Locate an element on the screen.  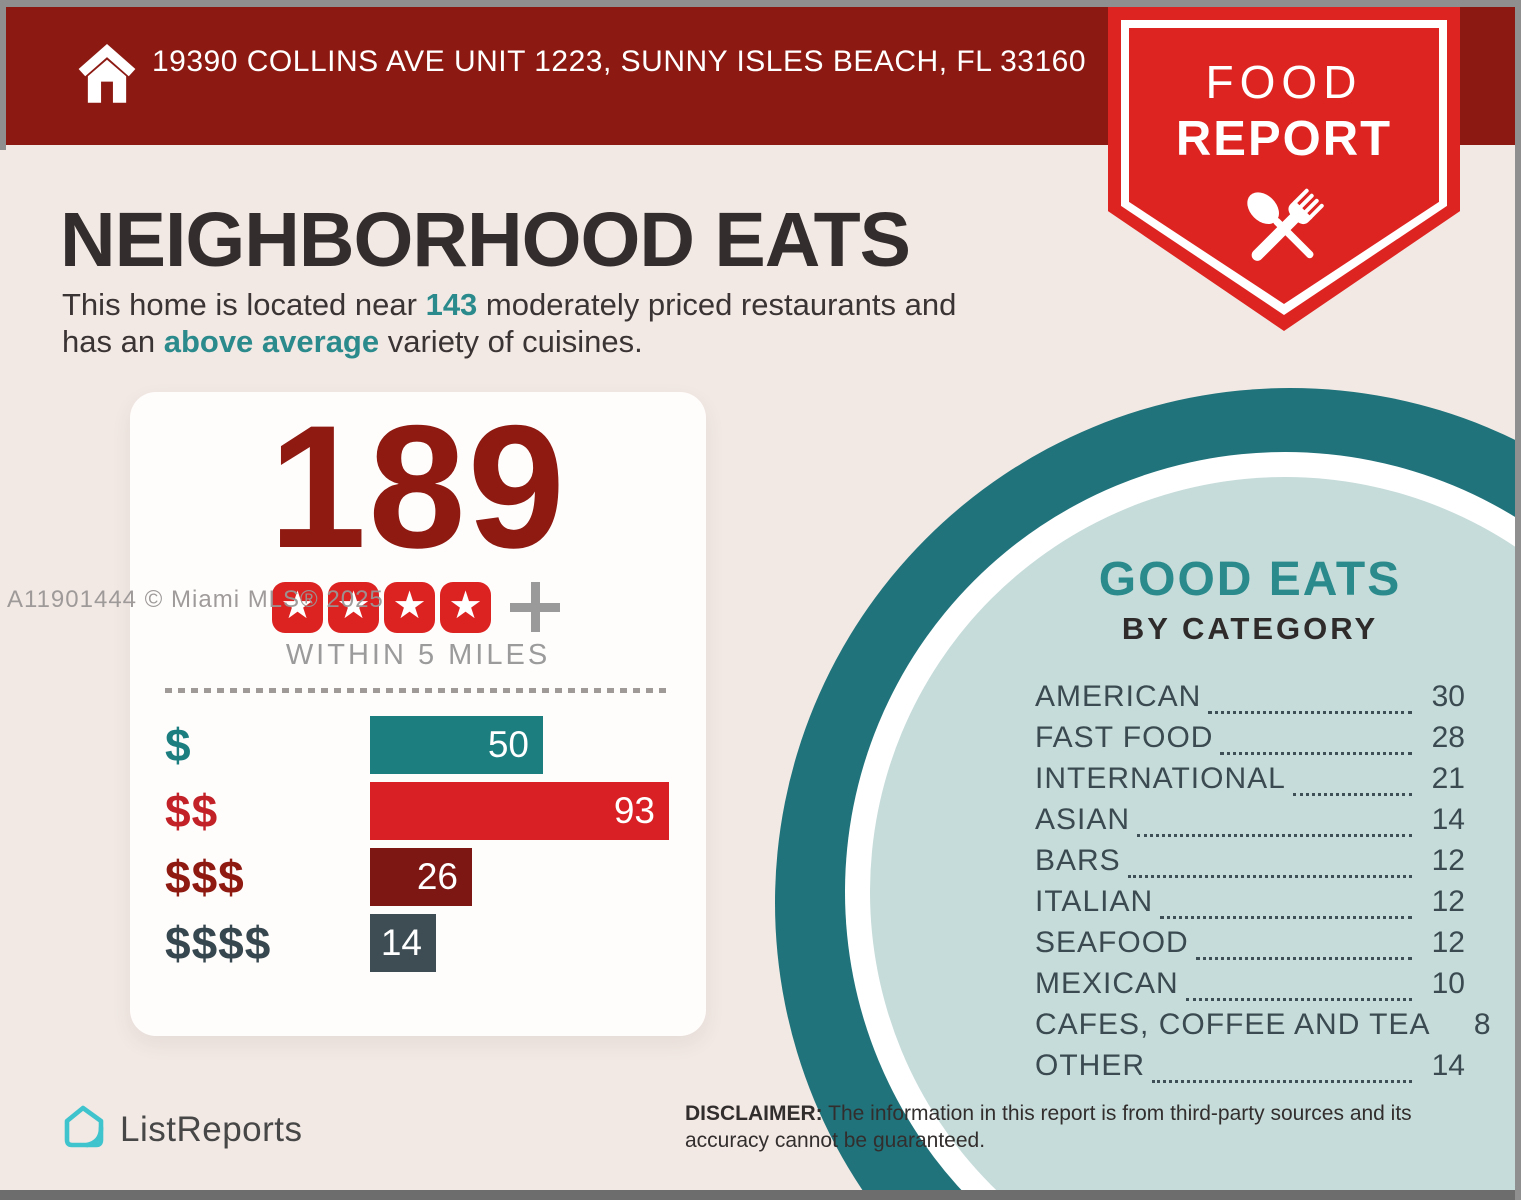
listreports-house-icon is located at coordinates (84, 1129).